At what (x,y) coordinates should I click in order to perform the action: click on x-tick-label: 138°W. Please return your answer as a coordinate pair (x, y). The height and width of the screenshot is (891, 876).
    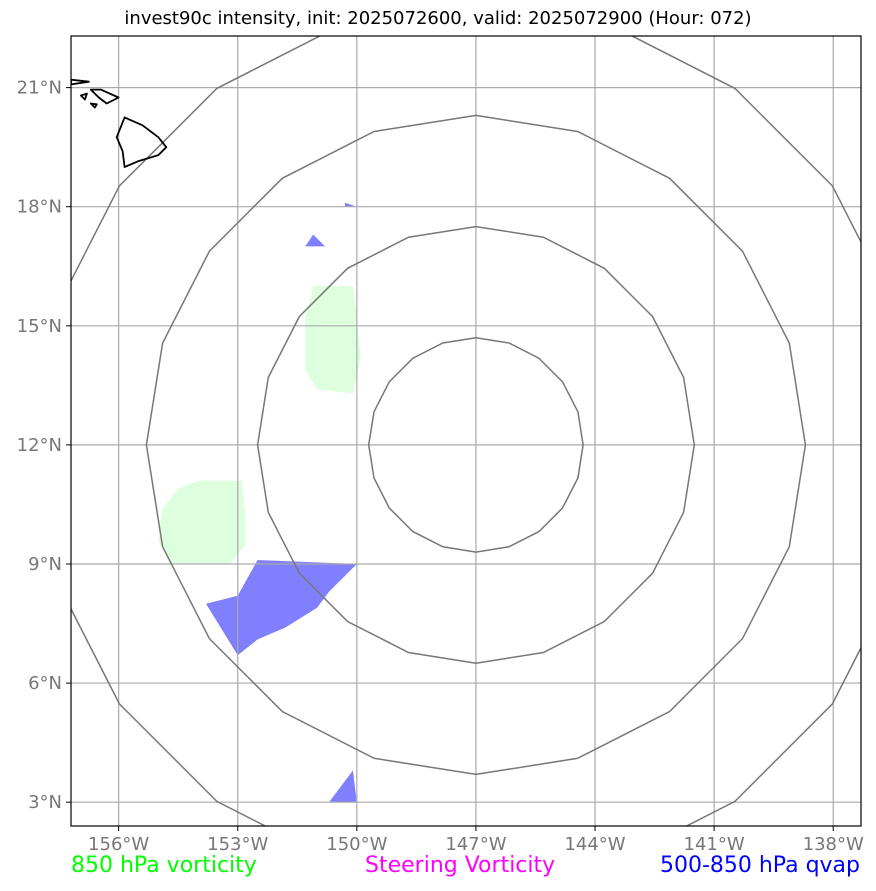
    Looking at the image, I should click on (833, 844).